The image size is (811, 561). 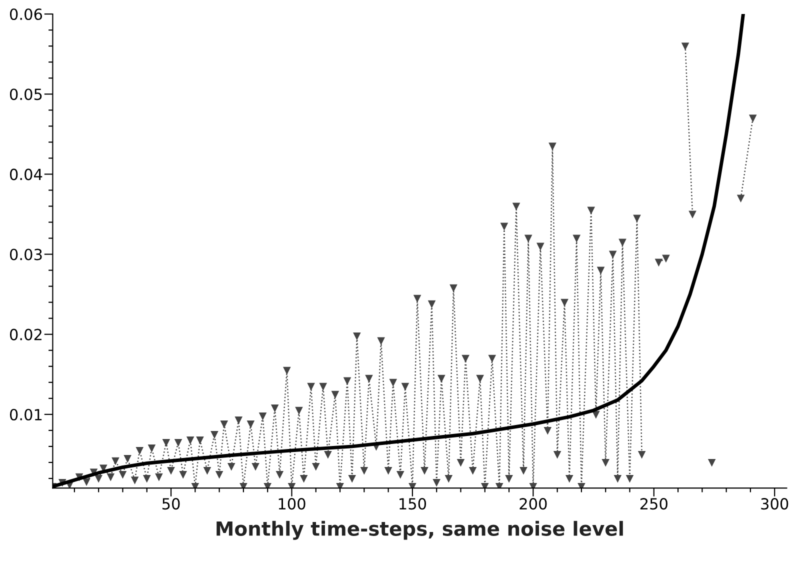 What do you see at coordinates (26, 334) in the screenshot?
I see `y-tick-label: 0.02` at bounding box center [26, 334].